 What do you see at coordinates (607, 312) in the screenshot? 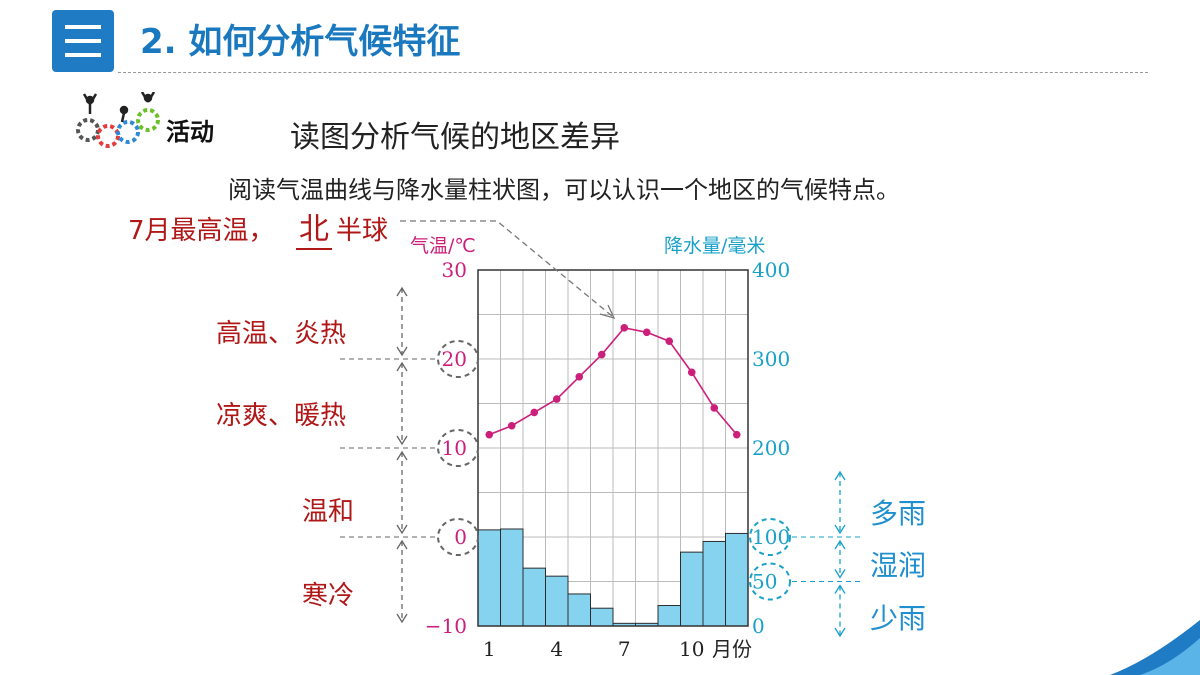
I see `hemisphere-pointer-head` at bounding box center [607, 312].